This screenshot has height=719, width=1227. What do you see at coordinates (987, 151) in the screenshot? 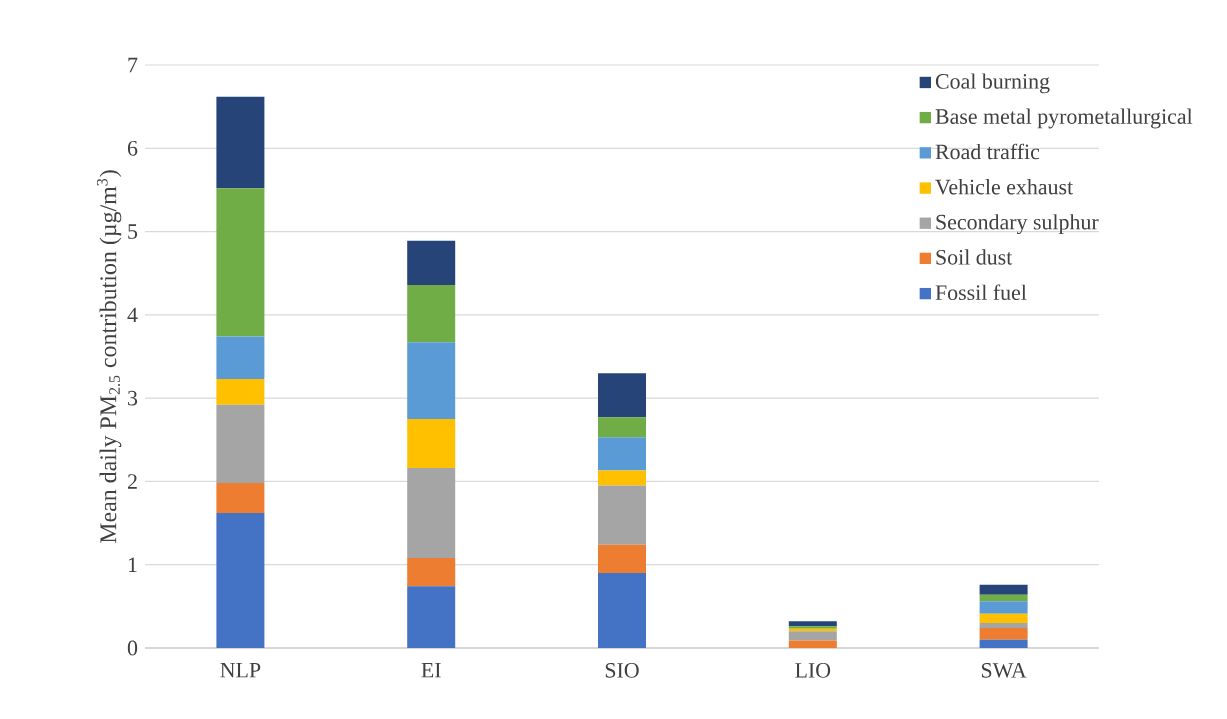
I see `legend-label: Road traffic` at bounding box center [987, 151].